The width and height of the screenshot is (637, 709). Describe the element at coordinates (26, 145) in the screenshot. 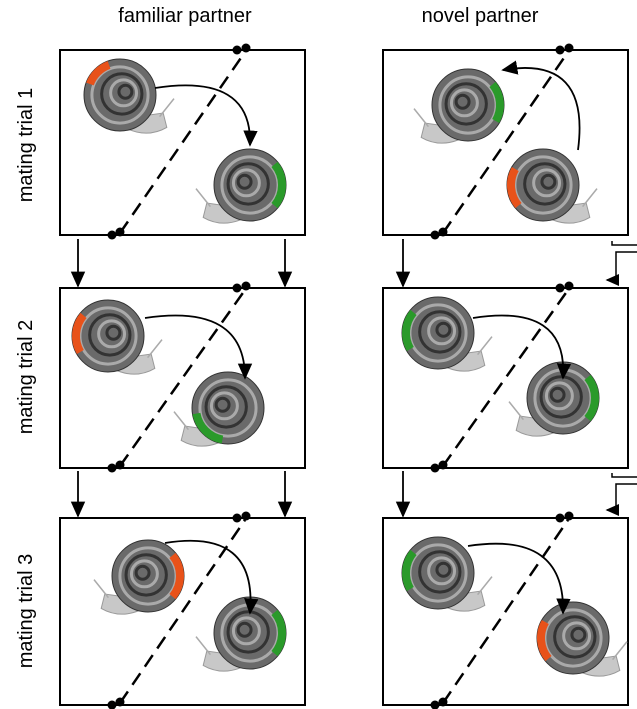

I see `row-label: mating trial 1` at that location.